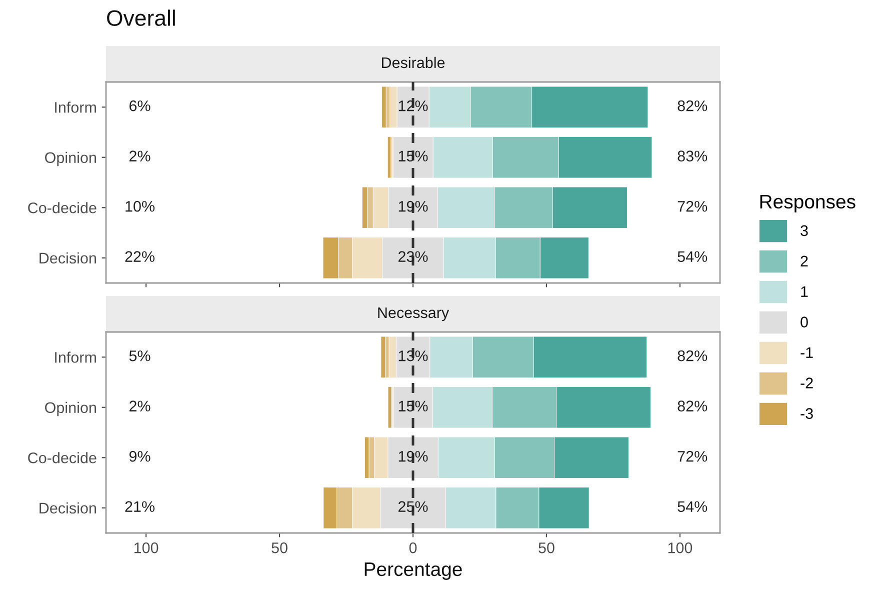 The height and width of the screenshot is (590, 869). Describe the element at coordinates (413, 506) in the screenshot. I see `data-label: 25%` at that location.